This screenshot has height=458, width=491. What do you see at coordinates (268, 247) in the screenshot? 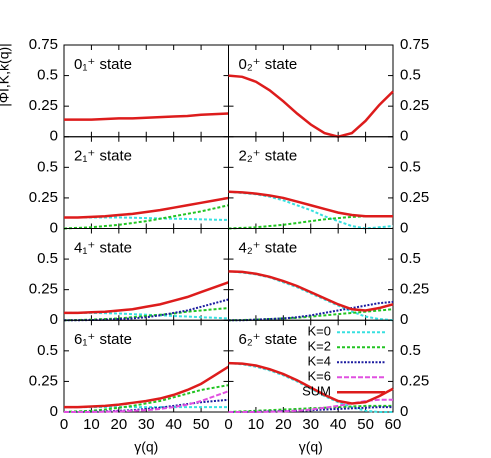
I see `panel-title: 4₂⁺ state` at bounding box center [268, 247].